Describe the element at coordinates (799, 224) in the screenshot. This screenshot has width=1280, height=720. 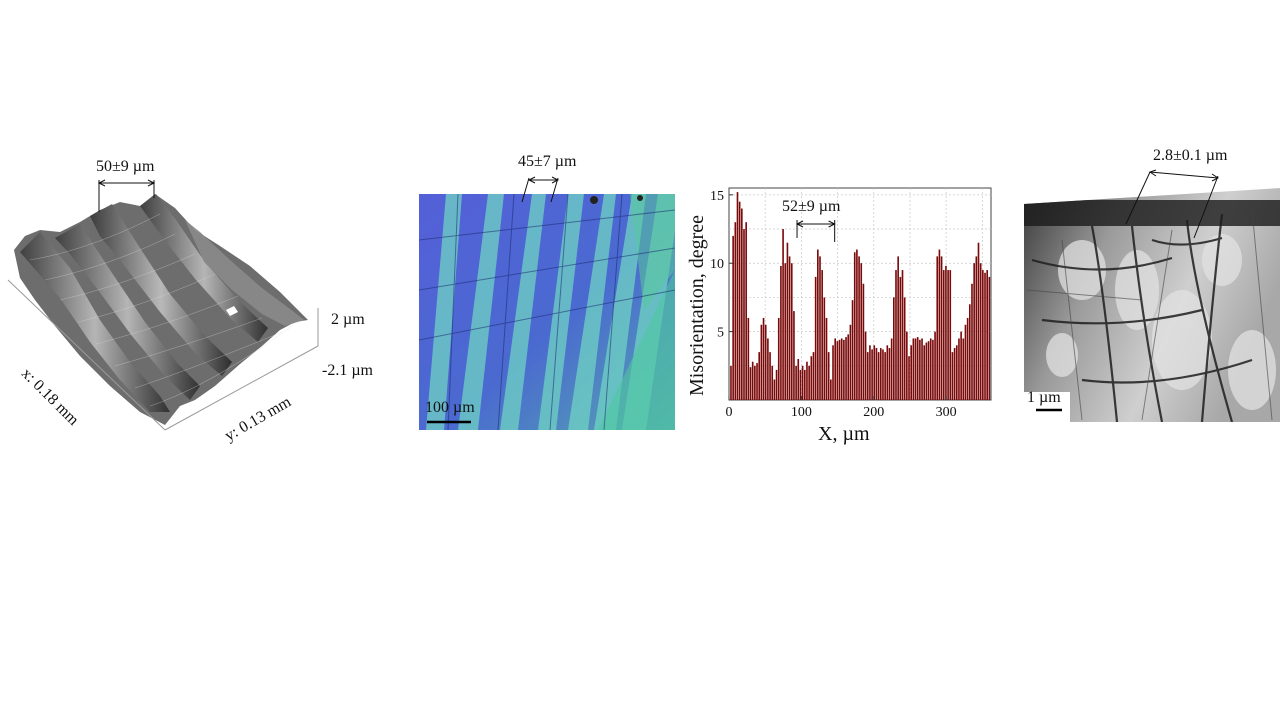
I see `annotation-arrowhead-left` at that location.